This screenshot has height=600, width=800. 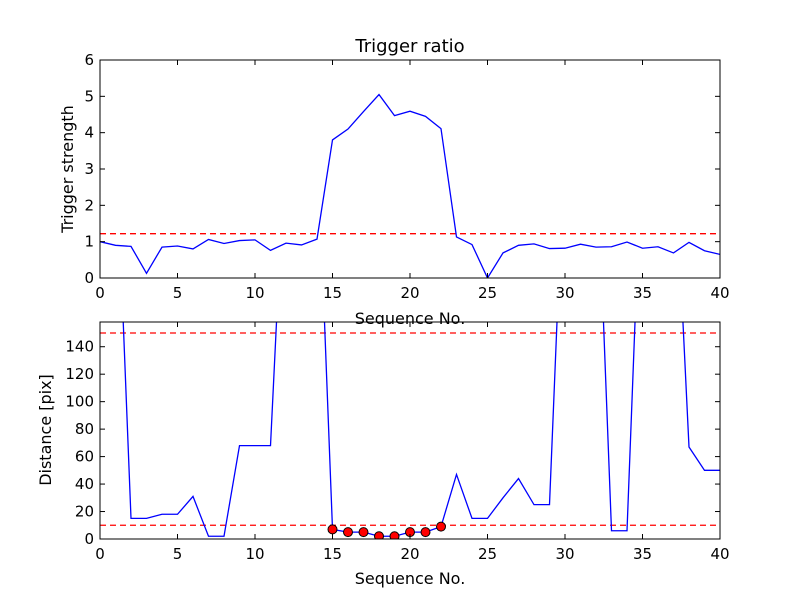 What do you see at coordinates (84, 512) in the screenshot?
I see `y-tick-label: 20` at bounding box center [84, 512].